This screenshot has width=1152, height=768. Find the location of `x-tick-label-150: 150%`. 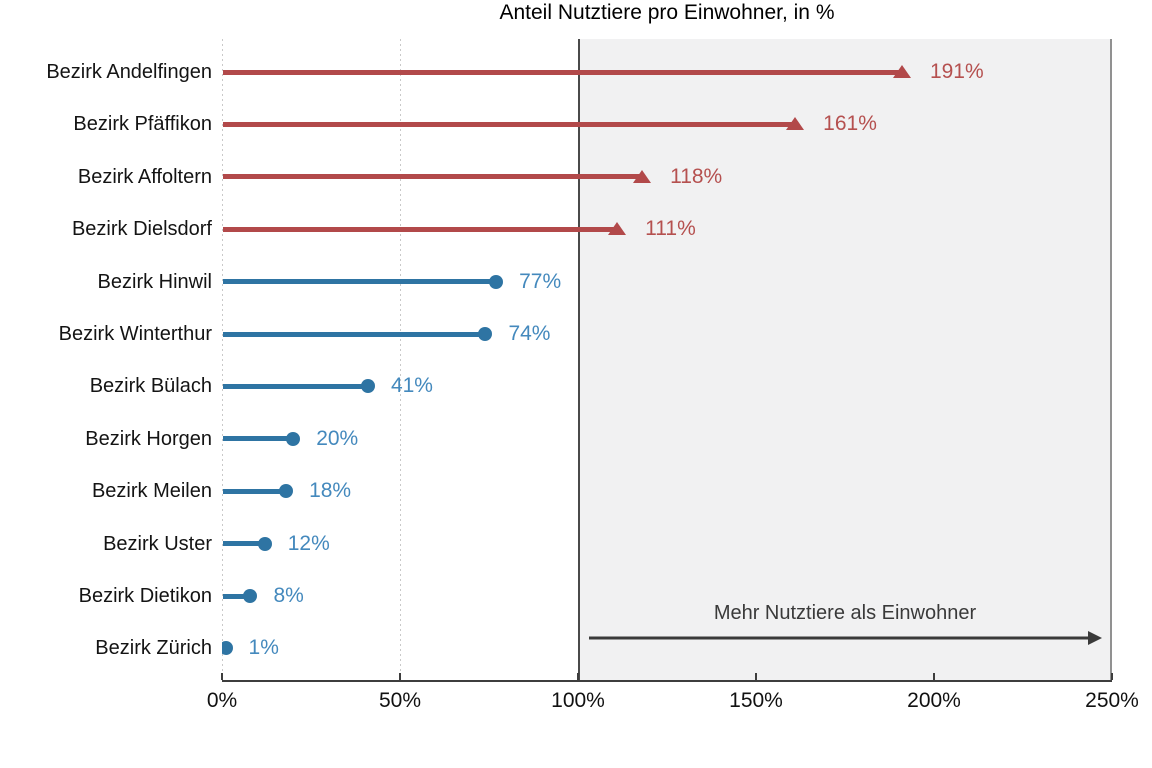

x-tick-label-150: 150% is located at coordinates (756, 700).